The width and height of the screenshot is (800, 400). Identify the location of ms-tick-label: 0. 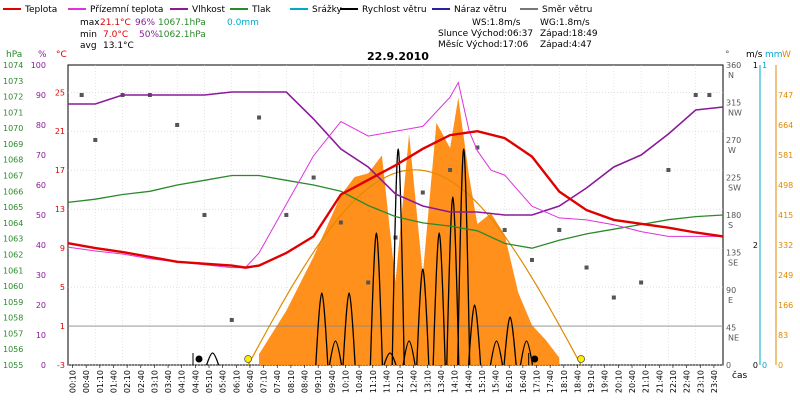
(755, 365).